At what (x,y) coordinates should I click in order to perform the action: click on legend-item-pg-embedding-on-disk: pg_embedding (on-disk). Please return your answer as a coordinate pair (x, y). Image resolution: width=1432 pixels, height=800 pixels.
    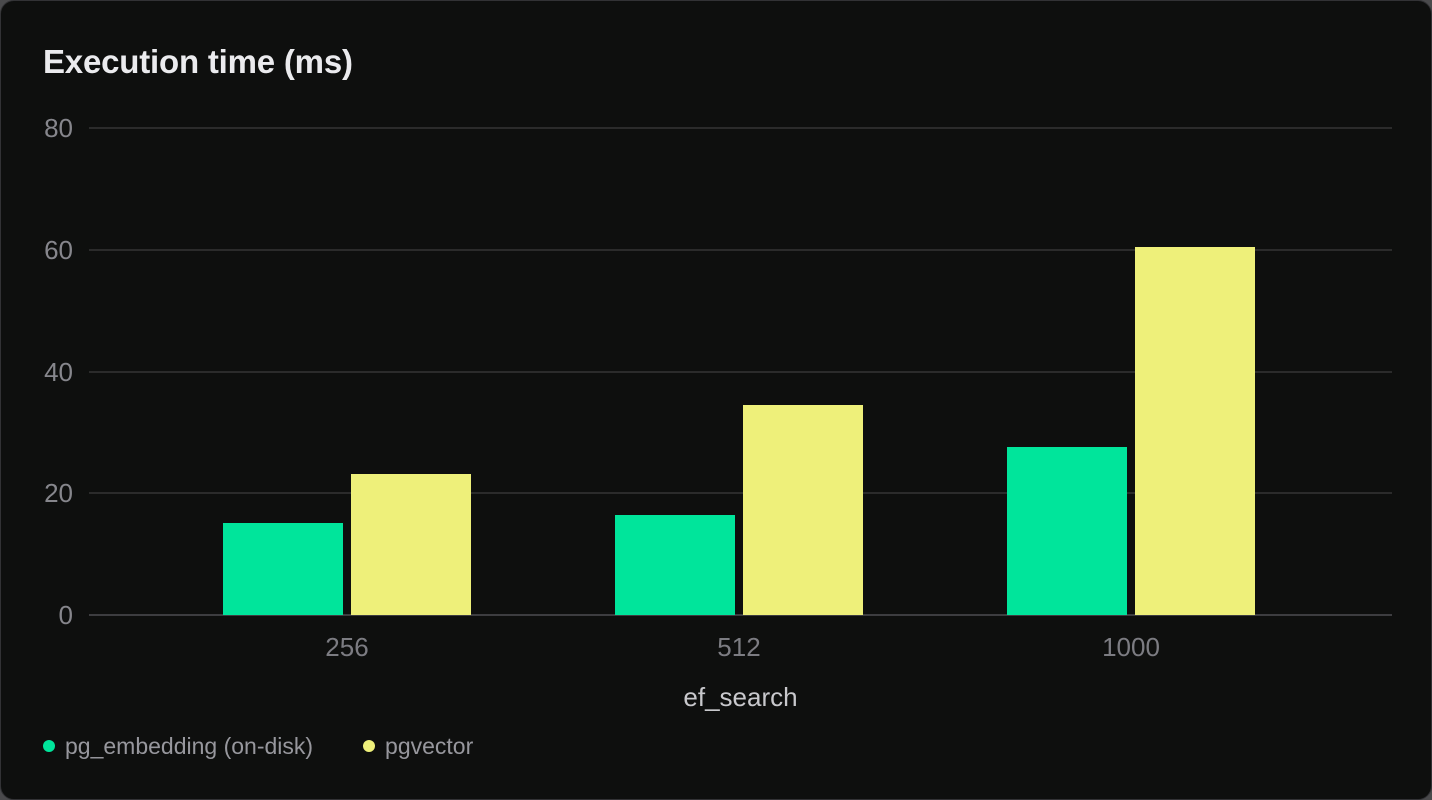
    Looking at the image, I should click on (178, 746).